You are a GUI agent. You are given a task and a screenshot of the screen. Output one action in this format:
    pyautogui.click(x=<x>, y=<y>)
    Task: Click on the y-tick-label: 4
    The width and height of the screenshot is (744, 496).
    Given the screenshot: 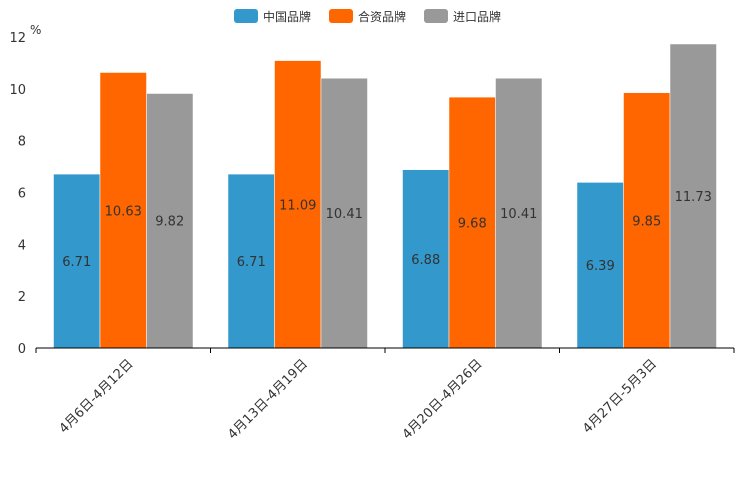 What is the action you would take?
    pyautogui.click(x=22, y=245)
    